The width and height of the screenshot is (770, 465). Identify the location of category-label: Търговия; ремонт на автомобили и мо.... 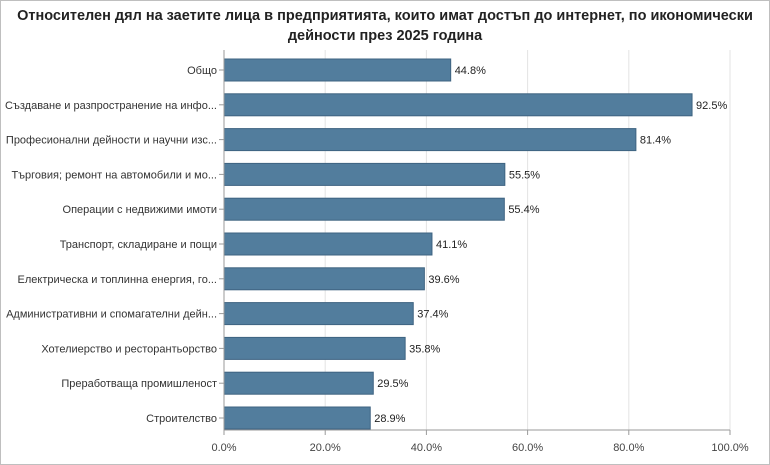
(114, 175).